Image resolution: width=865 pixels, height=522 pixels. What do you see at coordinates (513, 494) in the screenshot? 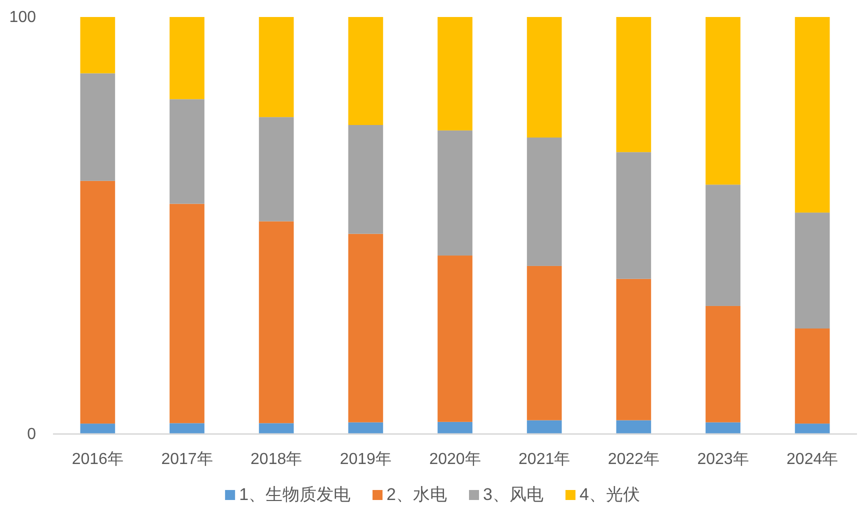
I see `legend-label: 3、风电` at bounding box center [513, 494].